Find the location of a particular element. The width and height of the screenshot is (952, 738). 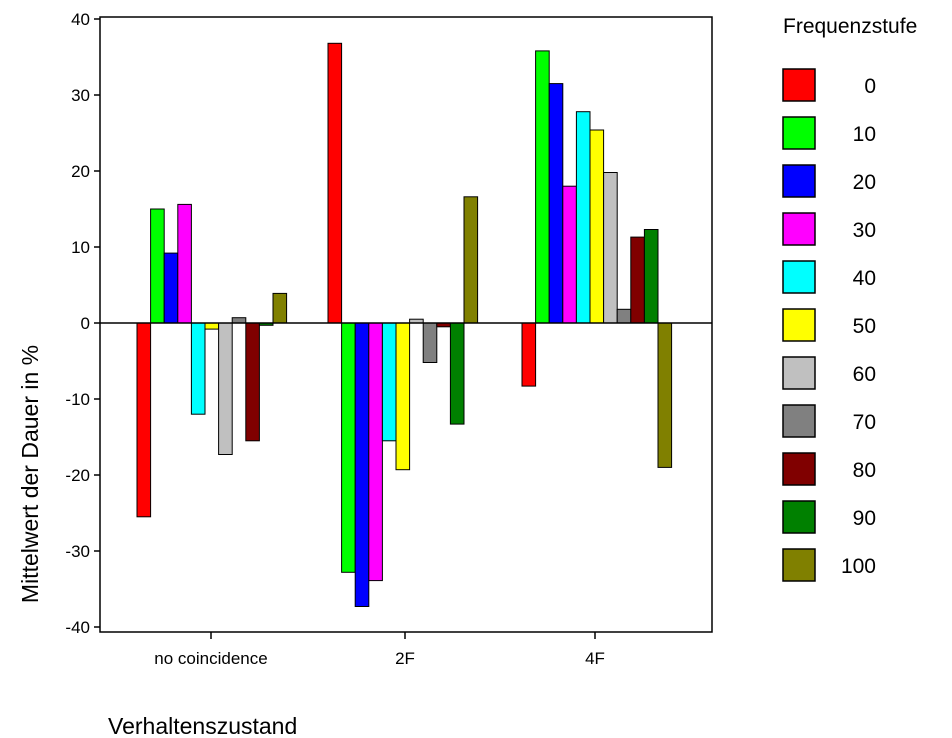

legend-label-50: 50 is located at coordinates (864, 326).